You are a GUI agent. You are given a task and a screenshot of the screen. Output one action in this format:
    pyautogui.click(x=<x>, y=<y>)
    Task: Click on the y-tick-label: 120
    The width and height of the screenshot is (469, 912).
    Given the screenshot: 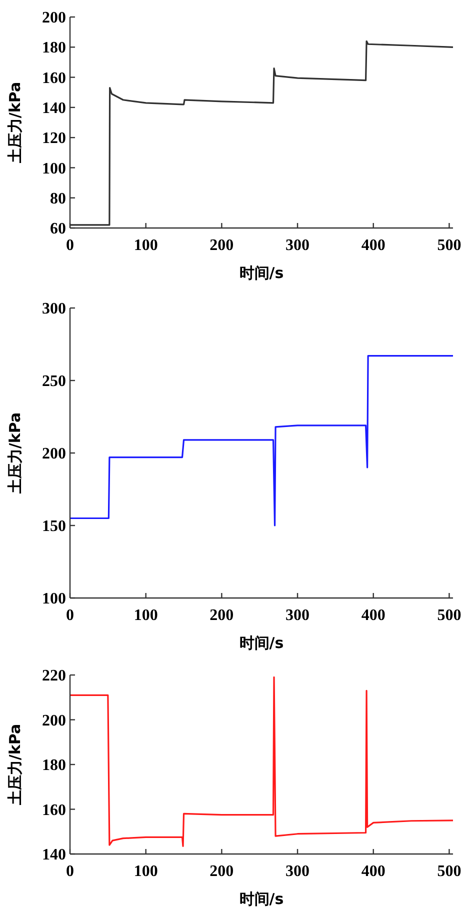 What is the action you would take?
    pyautogui.click(x=54, y=139)
    